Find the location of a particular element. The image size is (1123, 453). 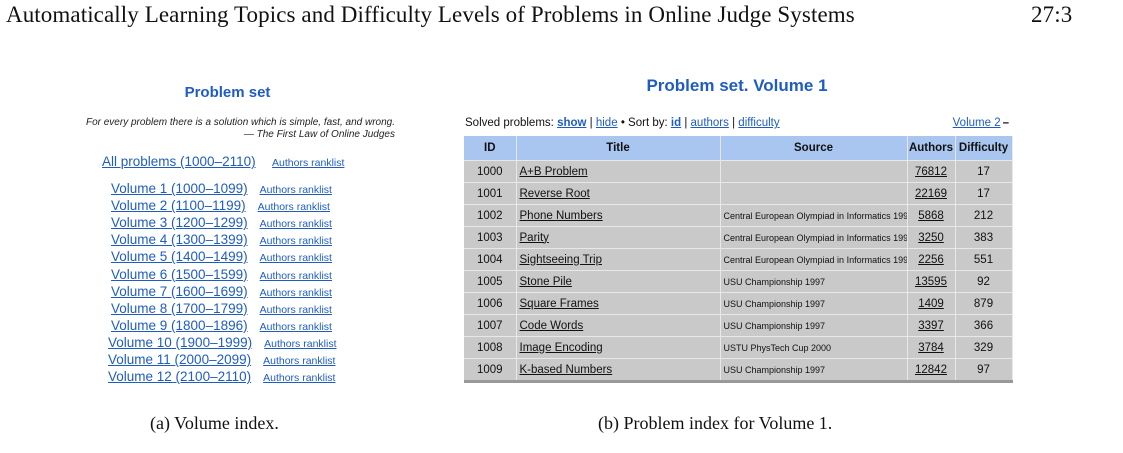

problem-title-link: Image Encoding is located at coordinates (561, 347).